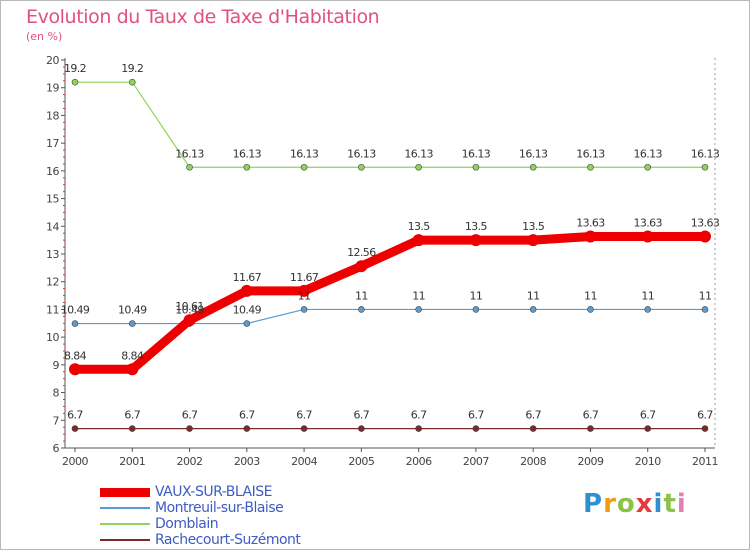 This screenshot has width=750, height=550. What do you see at coordinates (419, 461) in the screenshot?
I see `x-tick-label: 2006` at bounding box center [419, 461].